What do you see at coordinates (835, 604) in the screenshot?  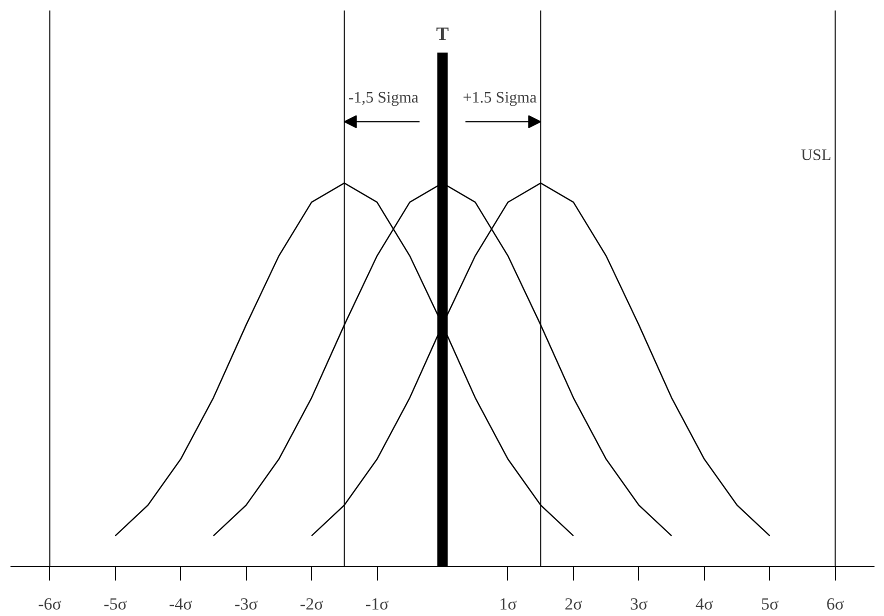 I see `x-tick-label: 6σ` at bounding box center [835, 604].